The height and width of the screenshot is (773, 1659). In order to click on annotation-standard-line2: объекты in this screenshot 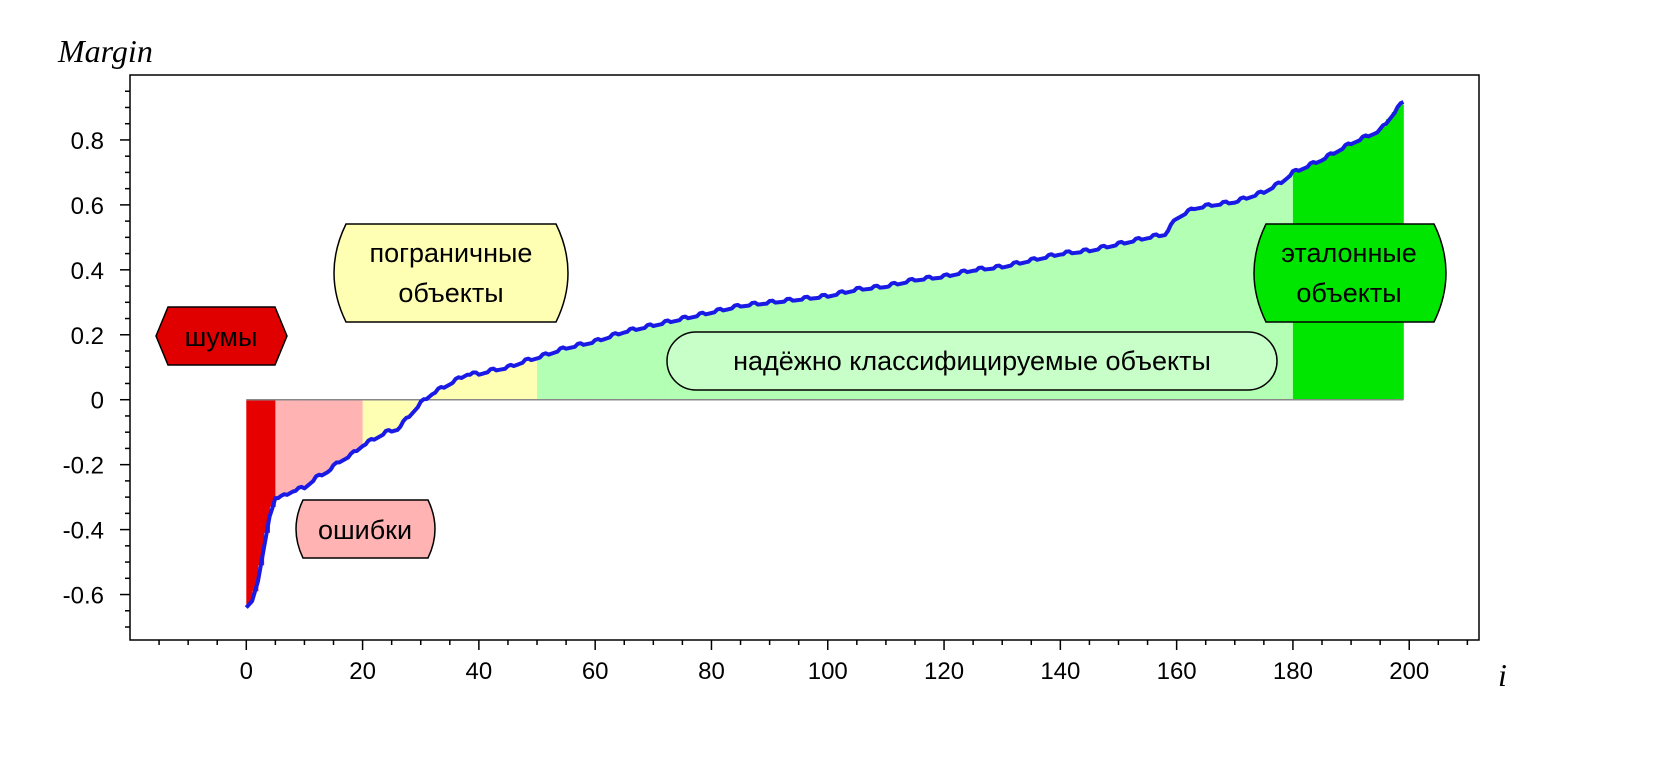, I will do `click(1348, 293)`.